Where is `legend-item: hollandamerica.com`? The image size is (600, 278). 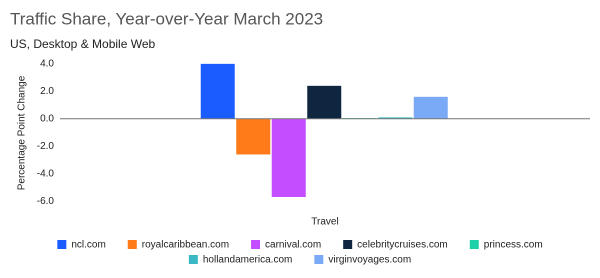
legend-item: hollandamerica.com is located at coordinates (240, 260).